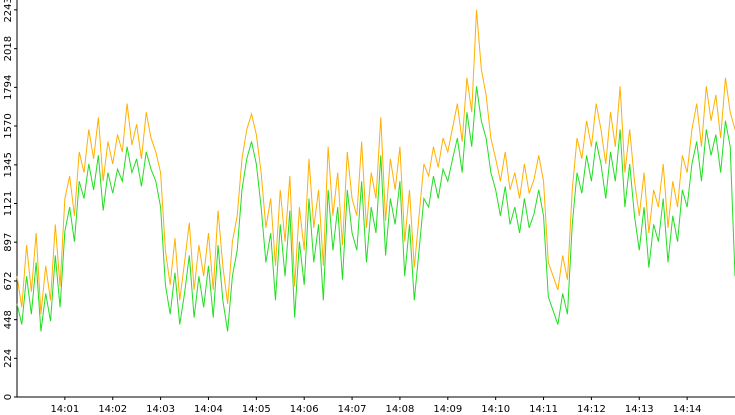 The height and width of the screenshot is (415, 735). What do you see at coordinates (8, 48) in the screenshot?
I see `y-tick-label: 2018` at bounding box center [8, 48].